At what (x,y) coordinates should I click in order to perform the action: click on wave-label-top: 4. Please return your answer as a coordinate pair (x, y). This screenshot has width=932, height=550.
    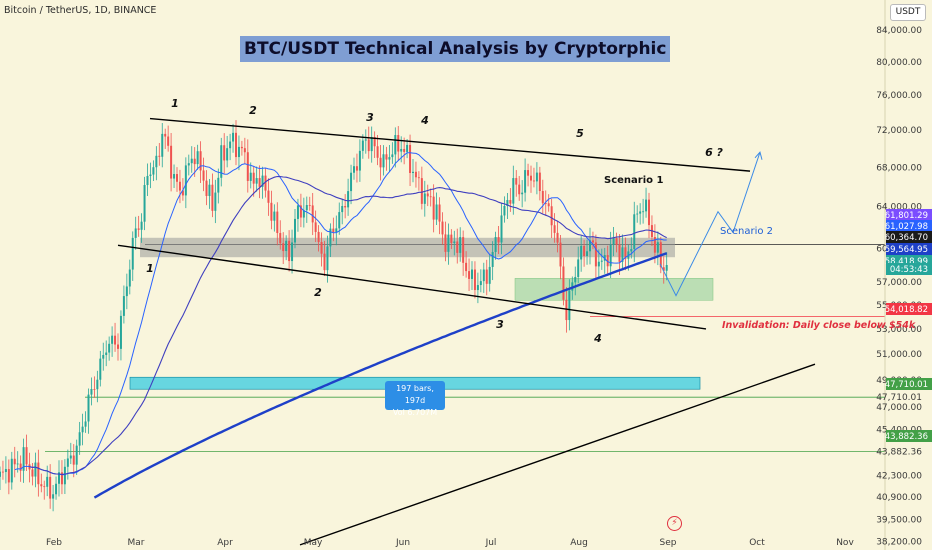
    Looking at the image, I should click on (424, 120).